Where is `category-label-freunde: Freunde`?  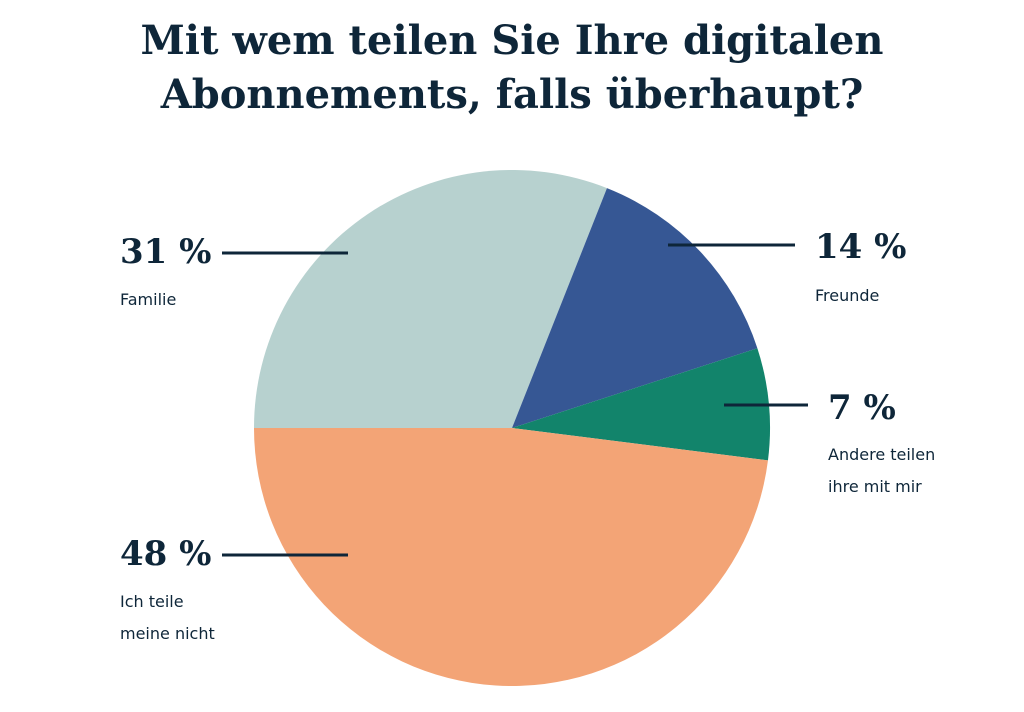
category-label-freunde: Freunde is located at coordinates (847, 296).